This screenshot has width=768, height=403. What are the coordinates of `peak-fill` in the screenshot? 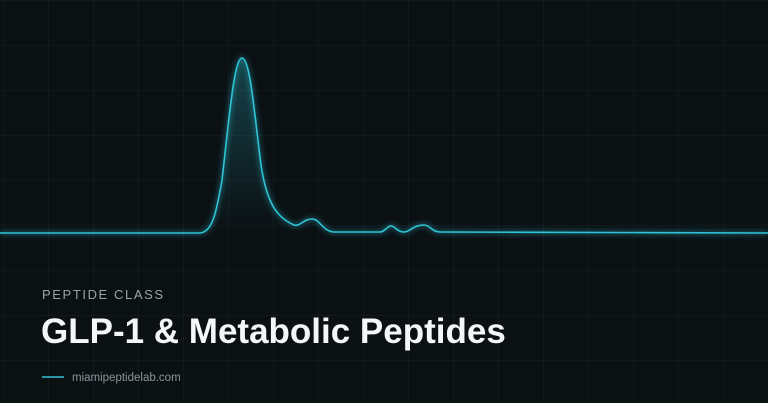 It's located at (247, 145).